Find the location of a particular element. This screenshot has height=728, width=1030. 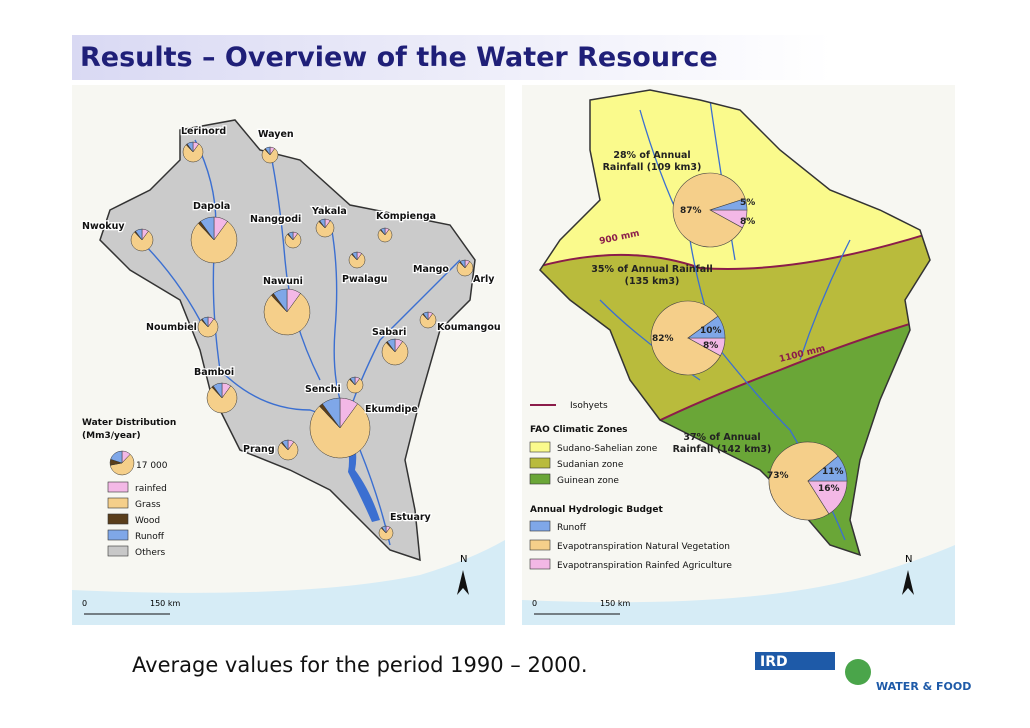

pie-label: 10% is located at coordinates (711, 331).